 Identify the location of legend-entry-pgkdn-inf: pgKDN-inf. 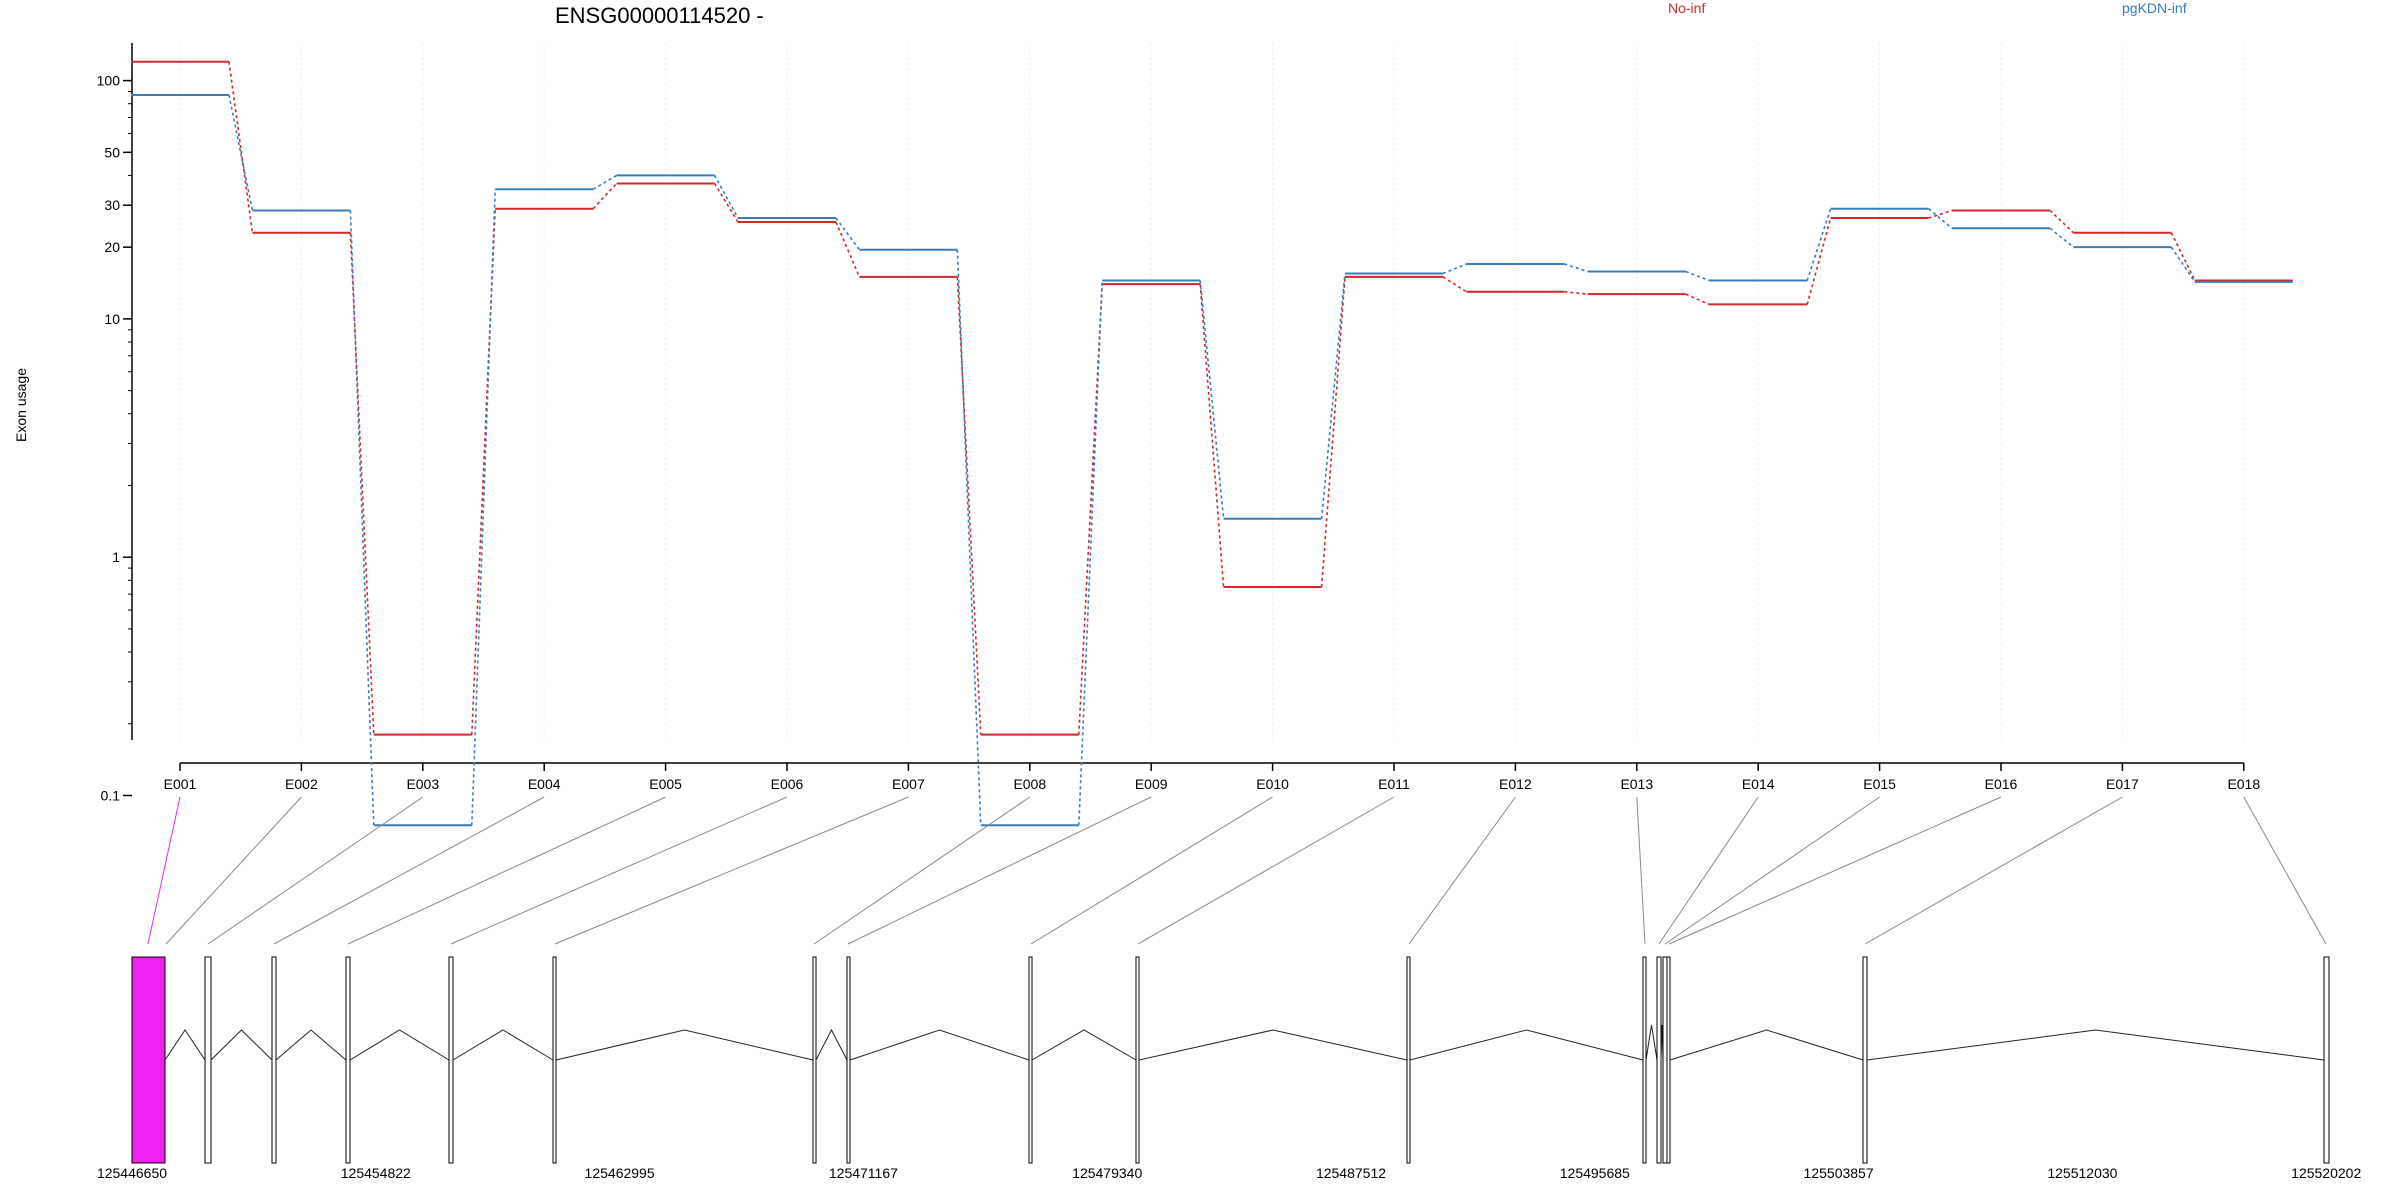
(2154, 8).